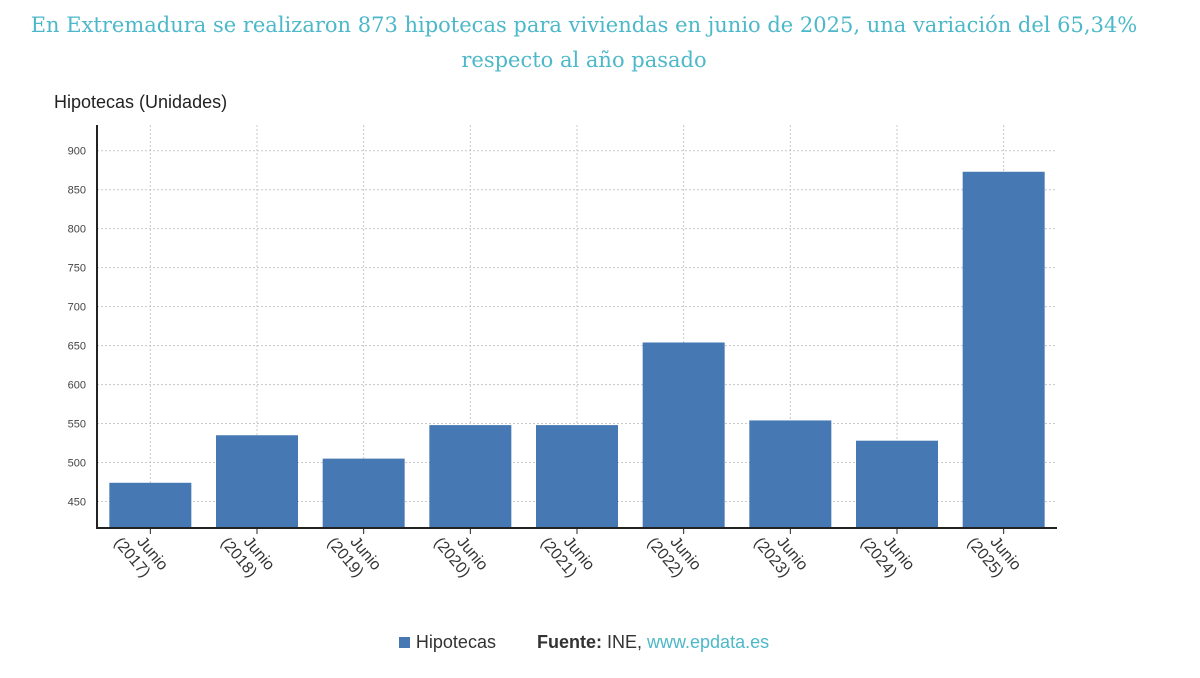 The height and width of the screenshot is (678, 1200). I want to click on y-tick-label: 600, so click(77, 386).